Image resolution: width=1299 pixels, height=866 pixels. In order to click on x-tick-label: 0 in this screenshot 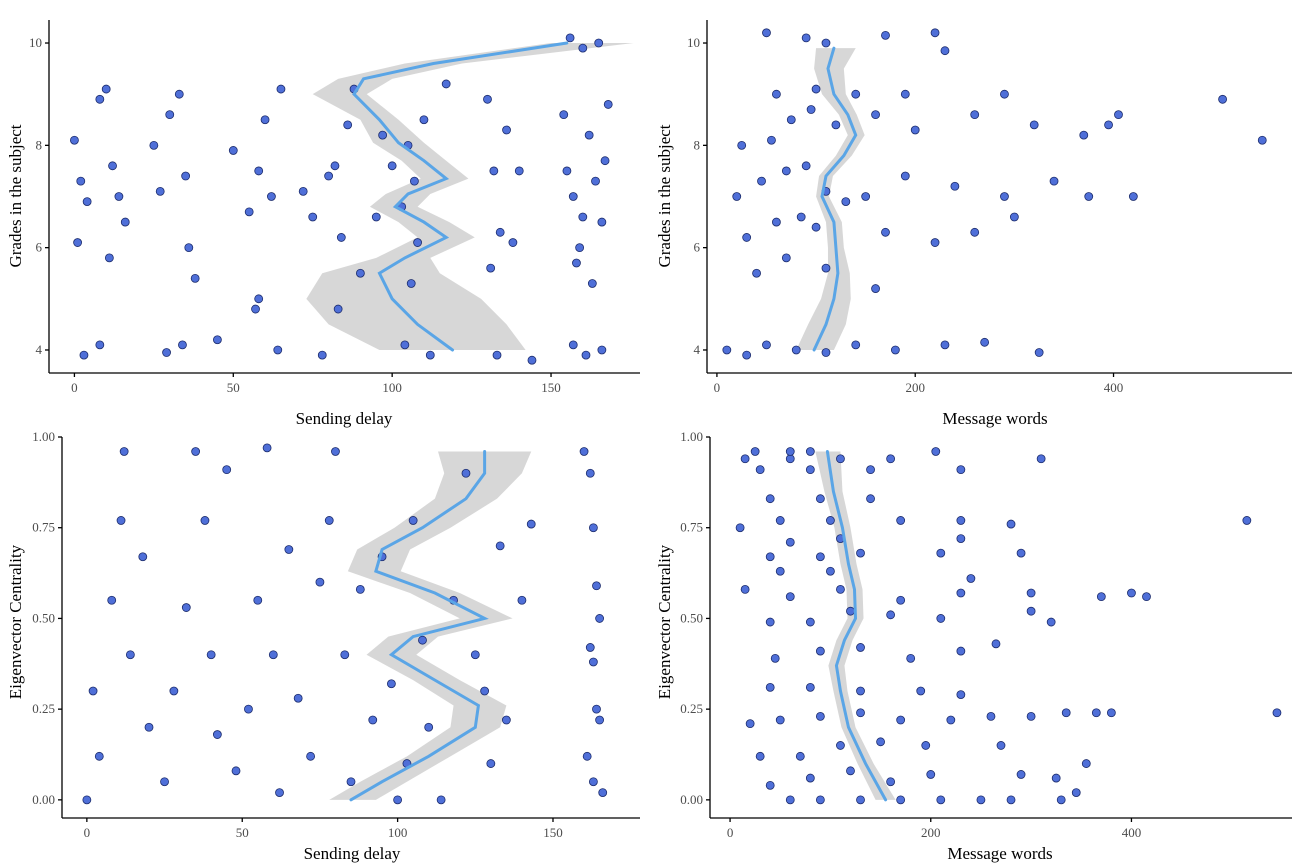, I will do `click(717, 387)`.